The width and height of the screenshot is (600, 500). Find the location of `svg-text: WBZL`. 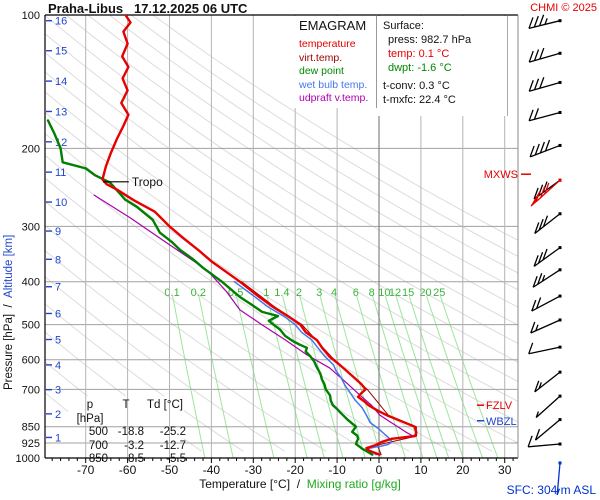

svg-text: WBZL is located at coordinates (501, 422).